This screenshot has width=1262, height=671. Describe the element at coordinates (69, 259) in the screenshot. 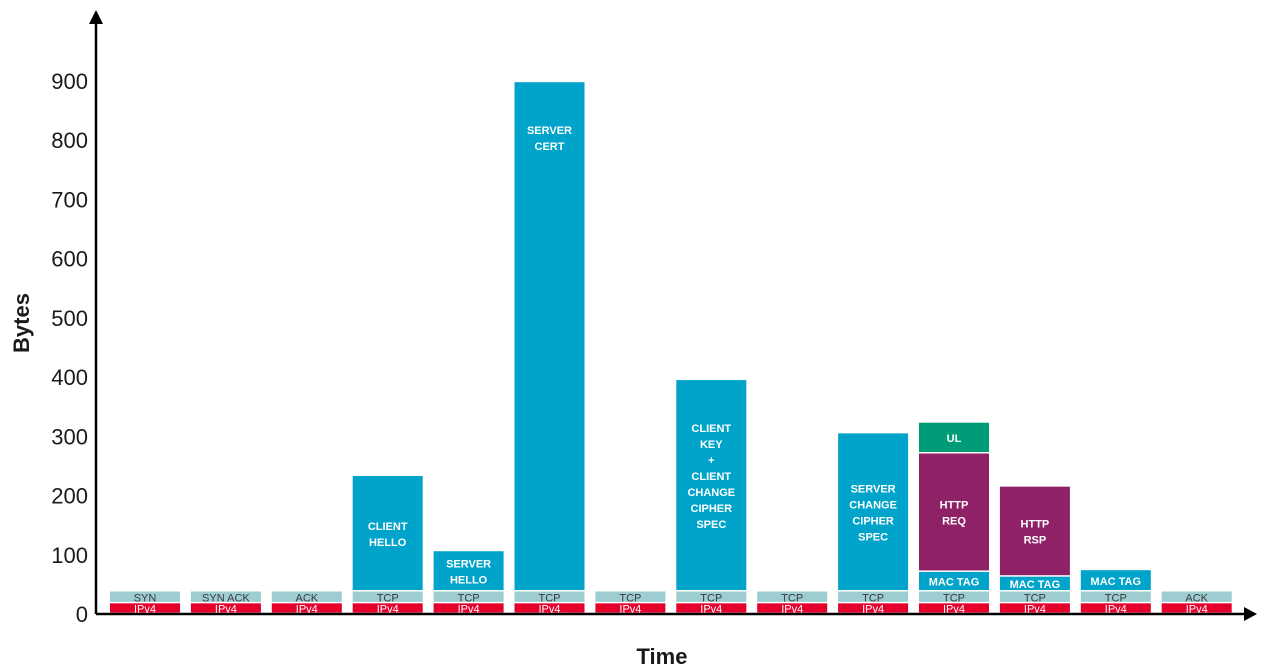

I see `y-tick-label: 600` at that location.